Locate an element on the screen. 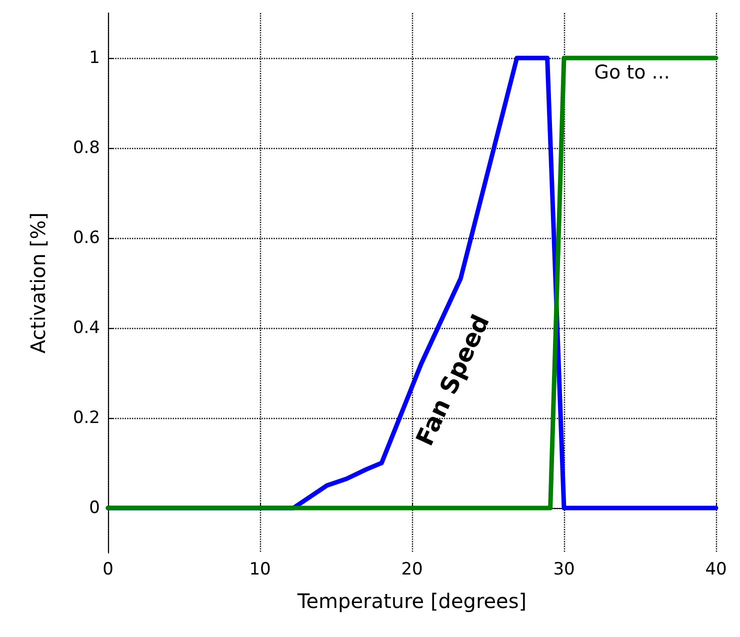 Image resolution: width=740 pixels, height=637 pixels. x-axis-title: Temperature [degrees] is located at coordinates (411, 601).